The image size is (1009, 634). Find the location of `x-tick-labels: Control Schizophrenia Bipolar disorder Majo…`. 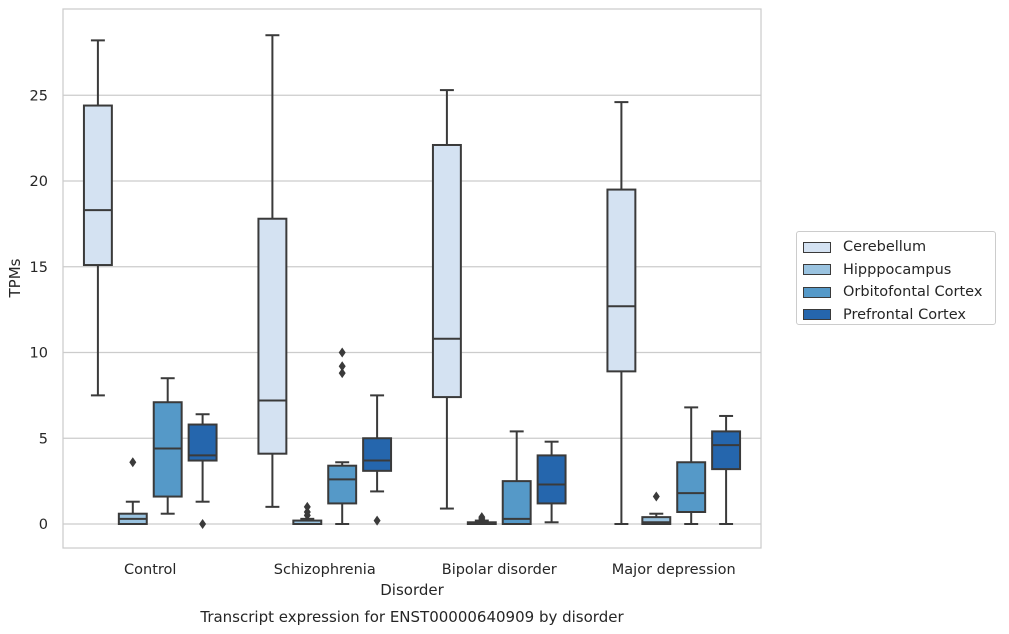

x-tick-labels: Control Schizophrenia Bipolar disorder Majo… is located at coordinates (430, 570).